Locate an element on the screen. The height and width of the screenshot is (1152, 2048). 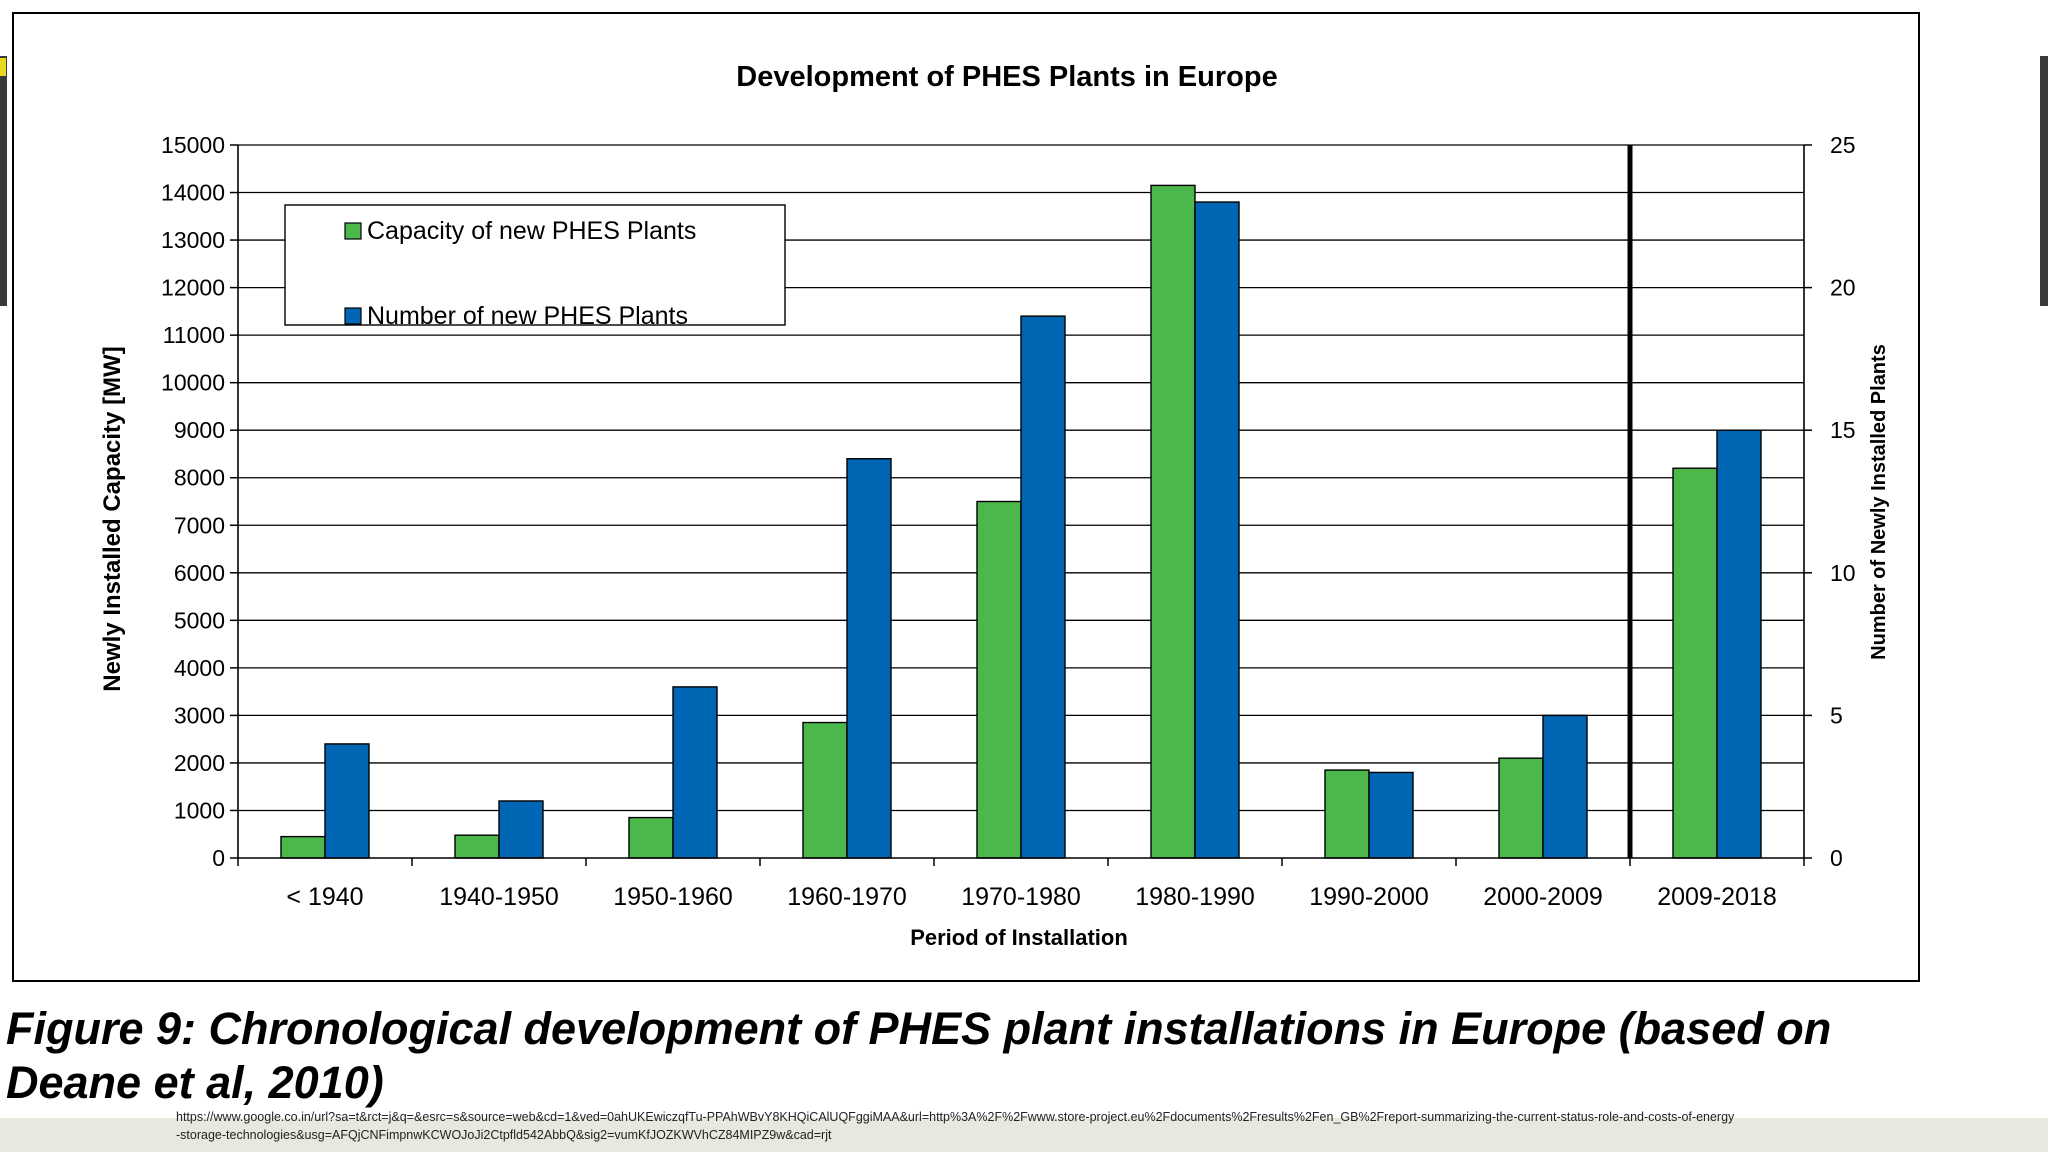
legend-box is located at coordinates (535, 265).